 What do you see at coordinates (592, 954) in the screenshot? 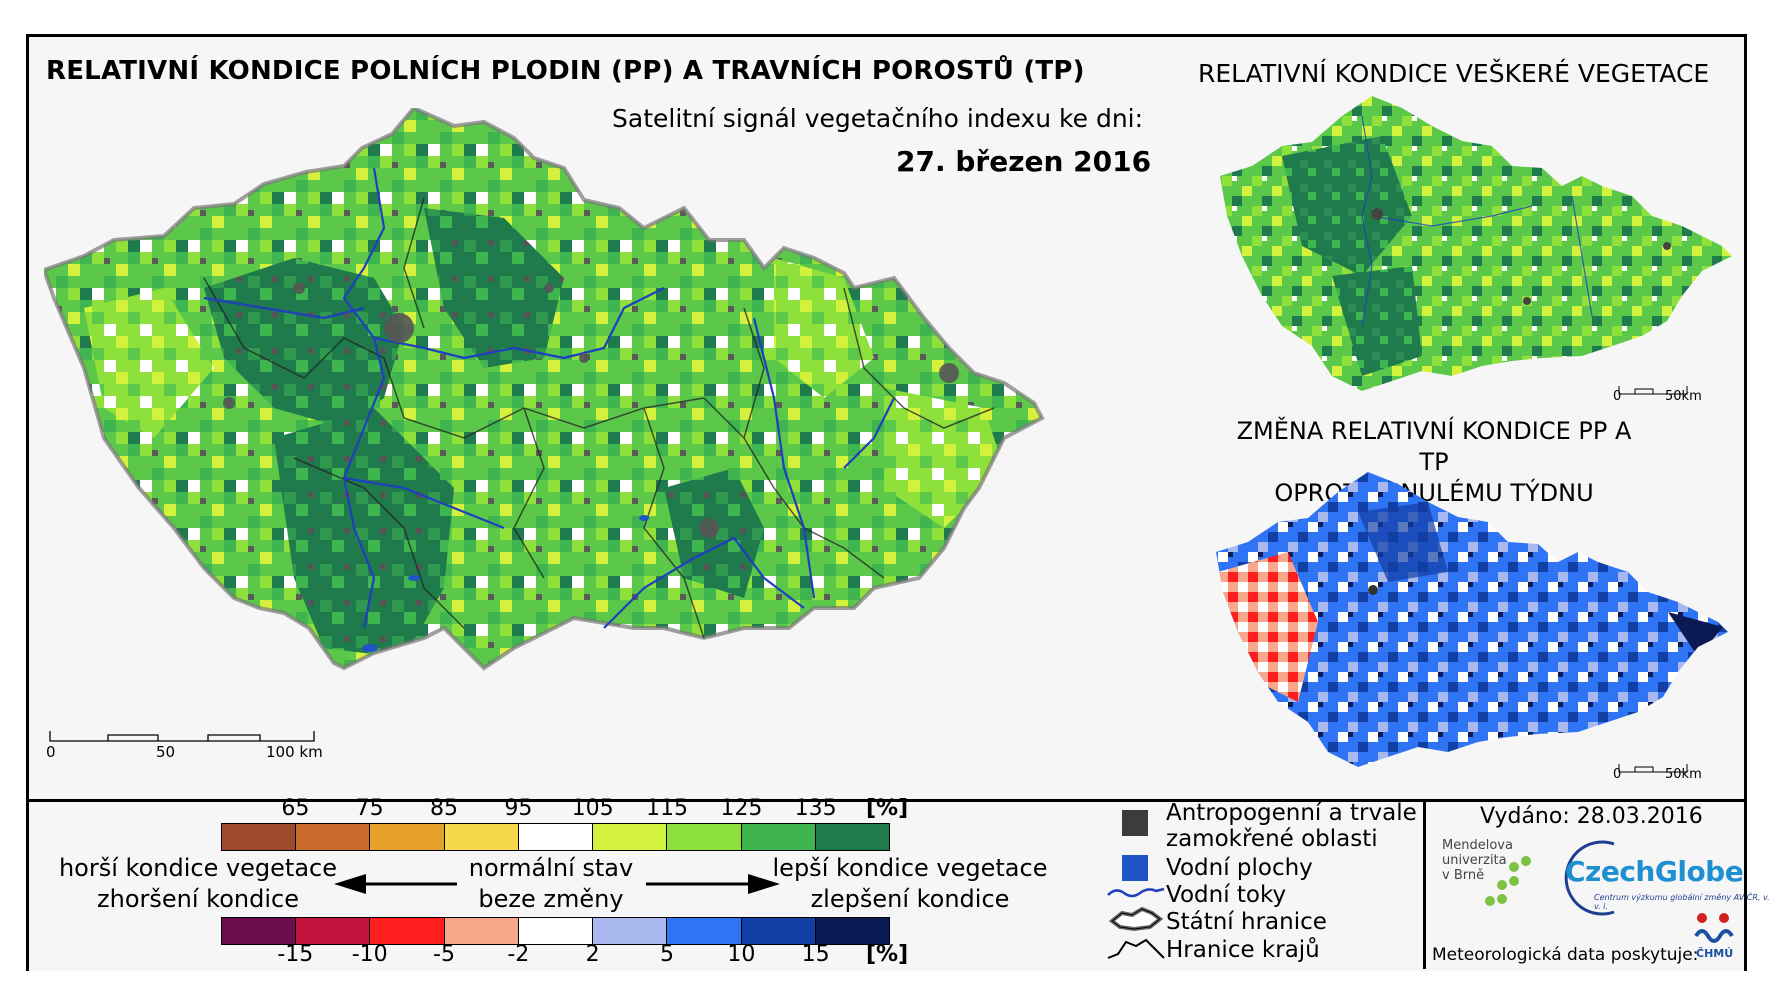
I see `legend_change-tick-4: 2` at bounding box center [592, 954].